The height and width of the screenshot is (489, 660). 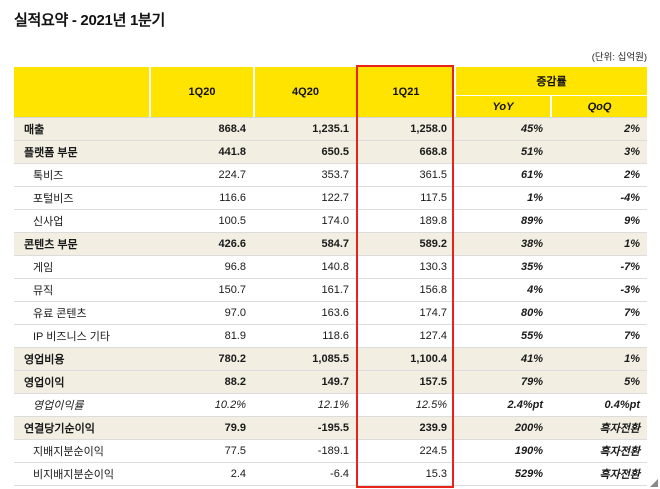 I want to click on value: 1,085.5, so click(x=330, y=359).